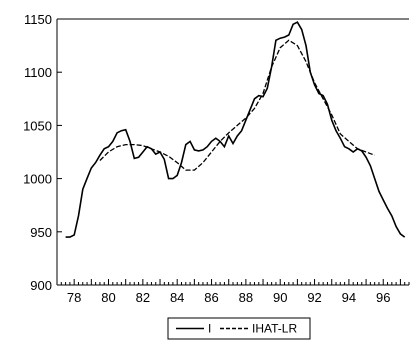  What do you see at coordinates (108, 297) in the screenshot?
I see `x-tick-label: 80` at bounding box center [108, 297].